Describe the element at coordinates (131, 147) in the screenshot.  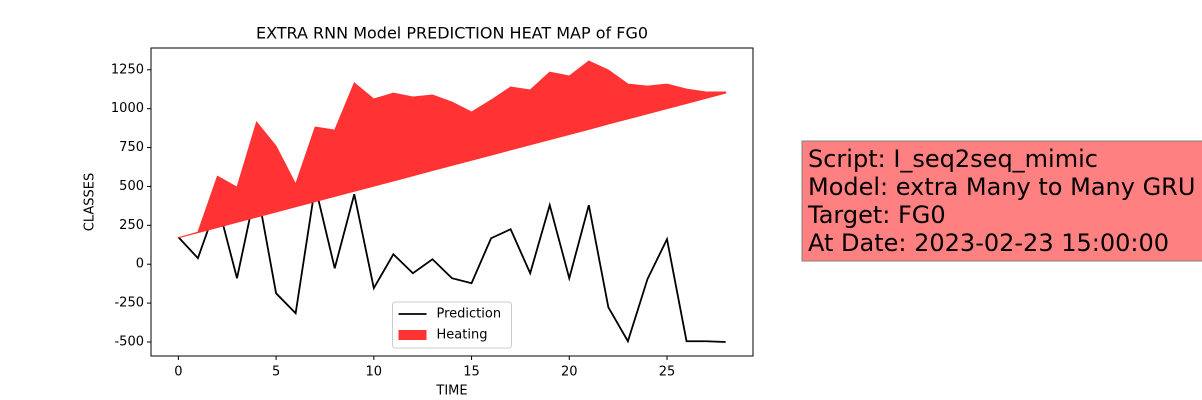
I see `y-tick-label: 750` at that location.